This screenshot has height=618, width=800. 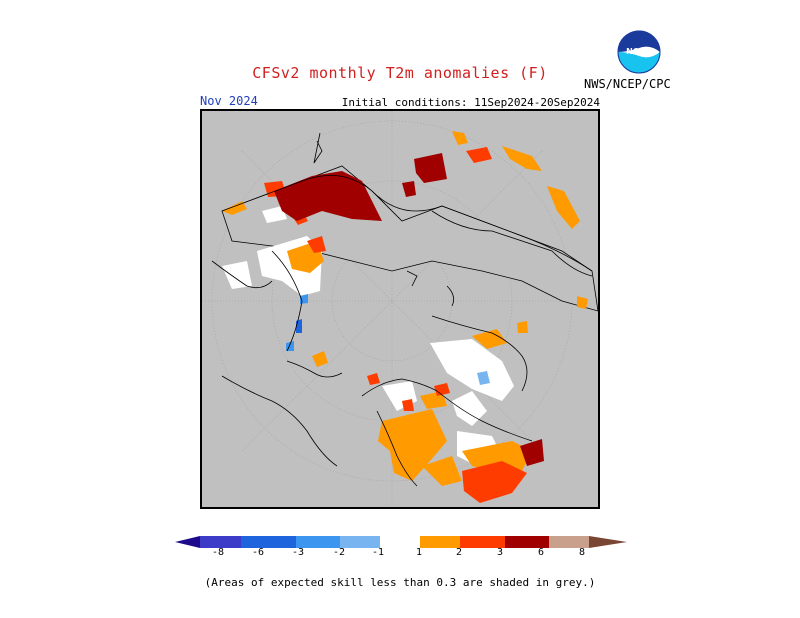 I want to click on colorbar-tick-label: -6, so click(x=258, y=552).